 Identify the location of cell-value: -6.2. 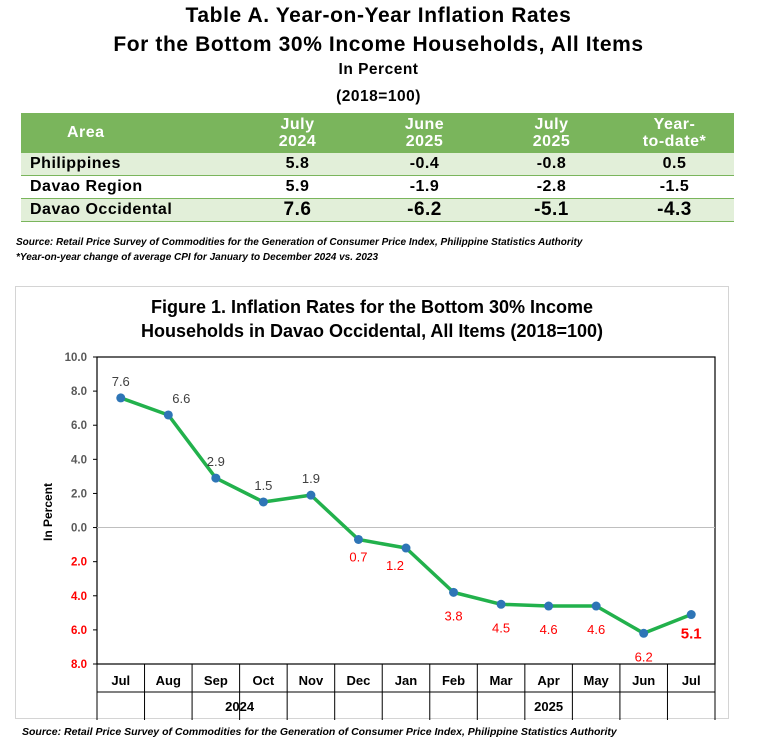
(424, 210).